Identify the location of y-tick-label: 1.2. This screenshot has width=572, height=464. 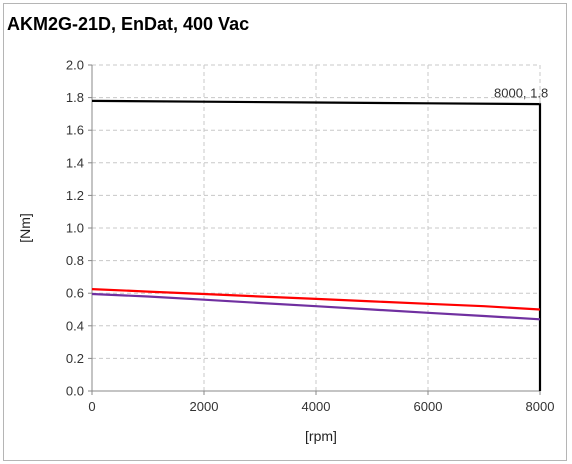
(75, 195).